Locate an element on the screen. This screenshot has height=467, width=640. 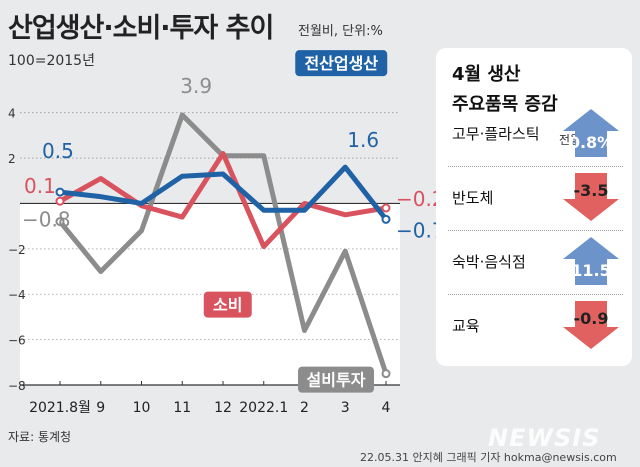
credit-line: 22.05.31 안지혜 그래픽 기자 hokma@newsis.com is located at coordinates (488, 457).